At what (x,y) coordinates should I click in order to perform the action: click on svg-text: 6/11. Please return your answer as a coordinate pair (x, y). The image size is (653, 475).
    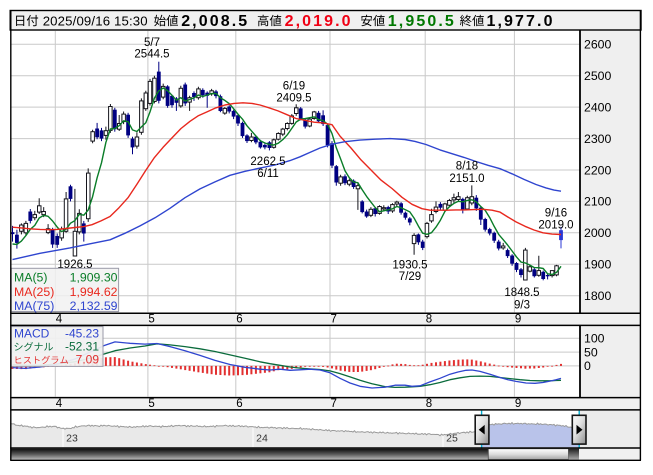
    Looking at the image, I should click on (268, 174).